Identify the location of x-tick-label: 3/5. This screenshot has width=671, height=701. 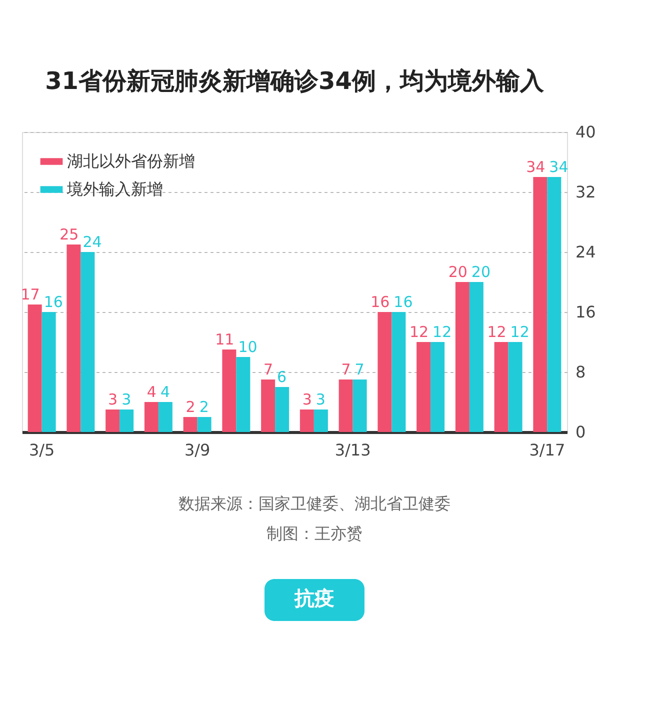
(41, 450).